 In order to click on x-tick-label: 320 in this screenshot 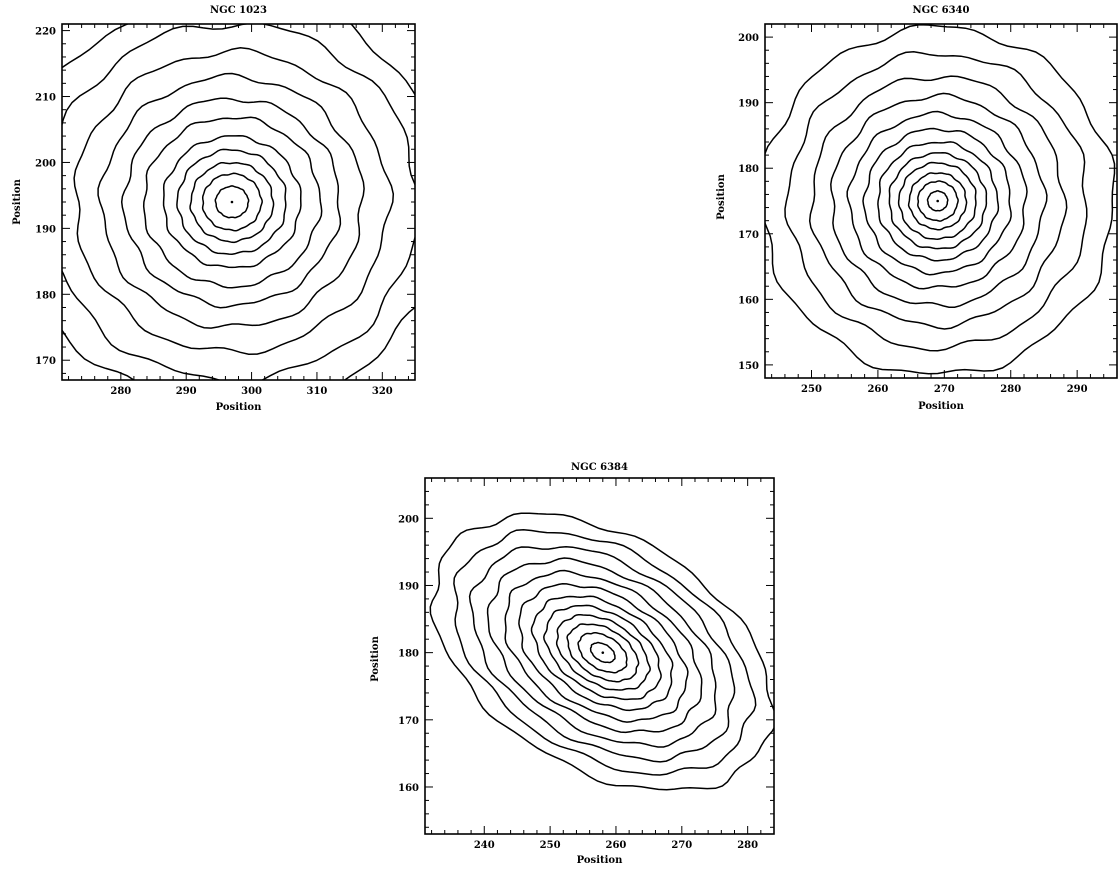, I will do `click(382, 391)`.